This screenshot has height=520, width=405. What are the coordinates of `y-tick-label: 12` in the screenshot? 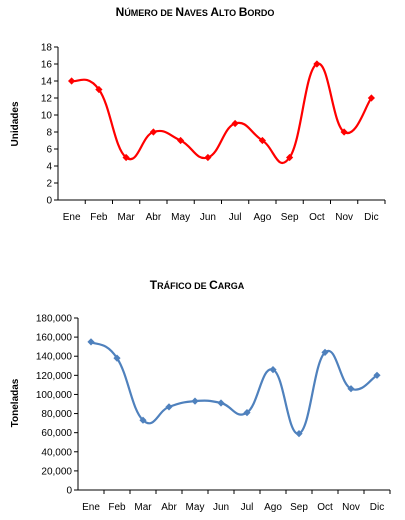 It's located at (47, 99).